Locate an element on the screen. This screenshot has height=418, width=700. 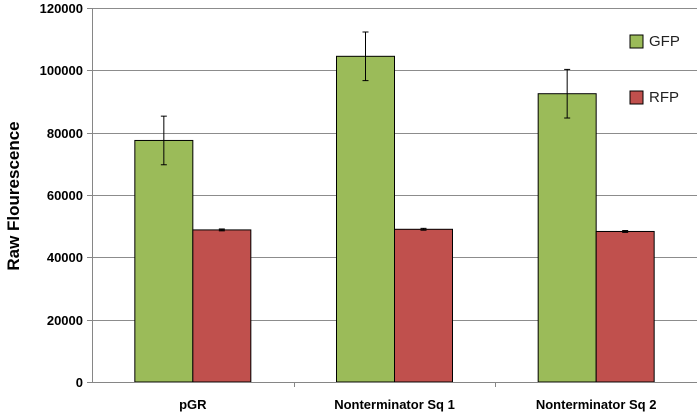
legend: GFP RFP is located at coordinates (654, 69).